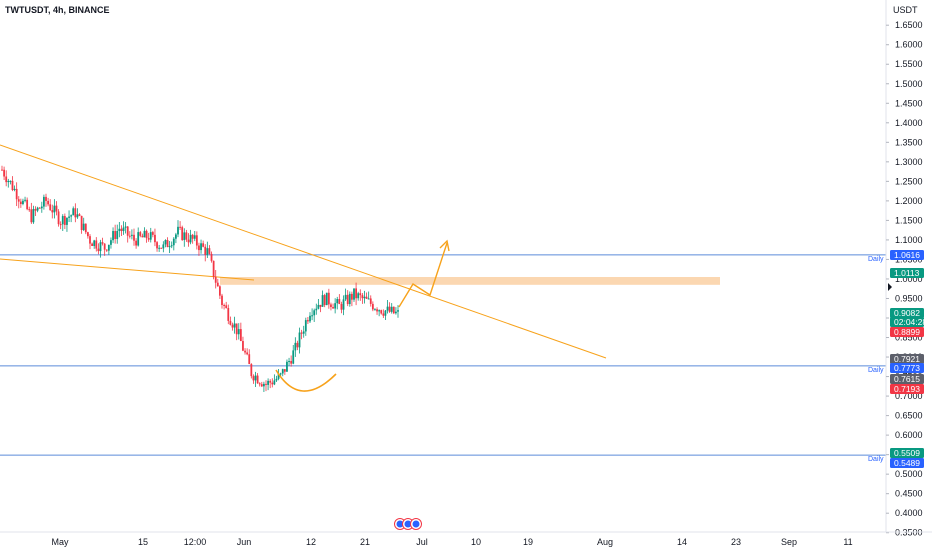  I want to click on price-tick-label: 0.9500, so click(909, 298).